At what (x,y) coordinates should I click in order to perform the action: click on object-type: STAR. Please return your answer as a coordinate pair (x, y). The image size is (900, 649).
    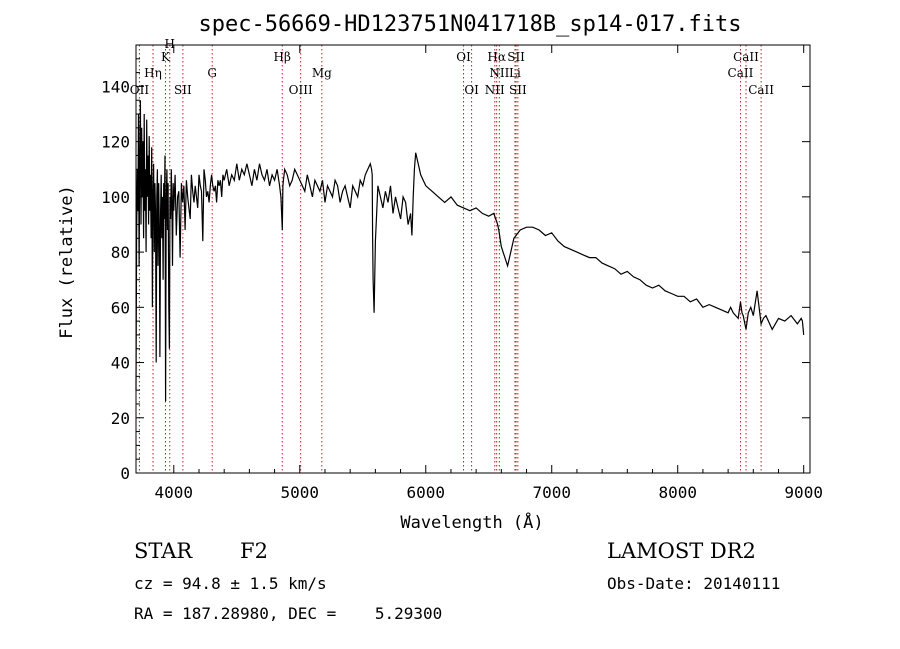
    Looking at the image, I should click on (163, 551).